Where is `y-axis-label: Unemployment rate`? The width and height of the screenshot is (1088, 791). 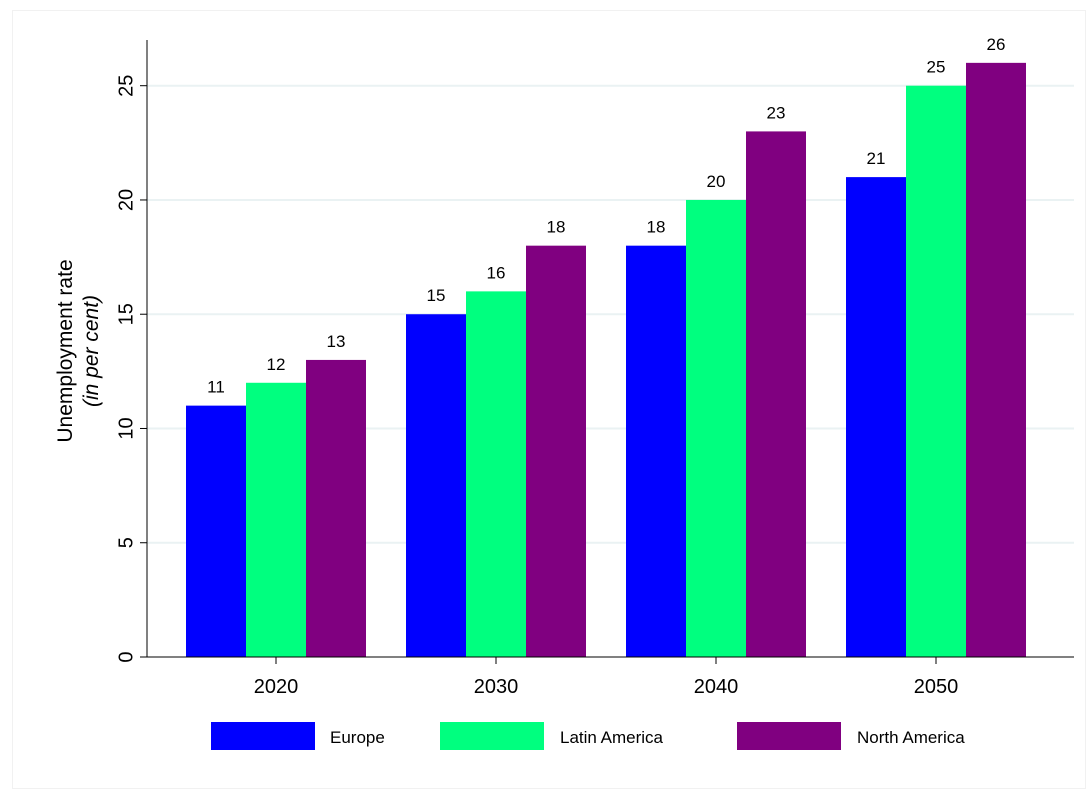 y-axis-label: Unemployment rate is located at coordinates (65, 350).